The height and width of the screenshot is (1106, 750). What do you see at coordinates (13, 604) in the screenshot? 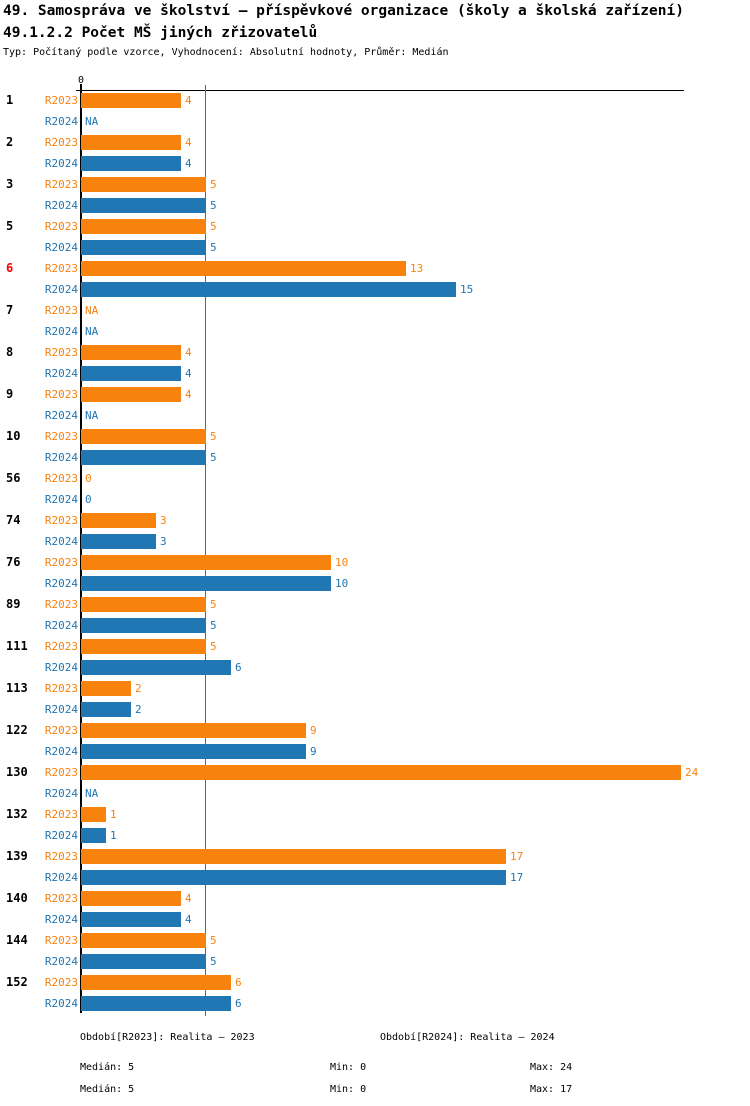
I see `row-category-label: 89` at bounding box center [13, 604].